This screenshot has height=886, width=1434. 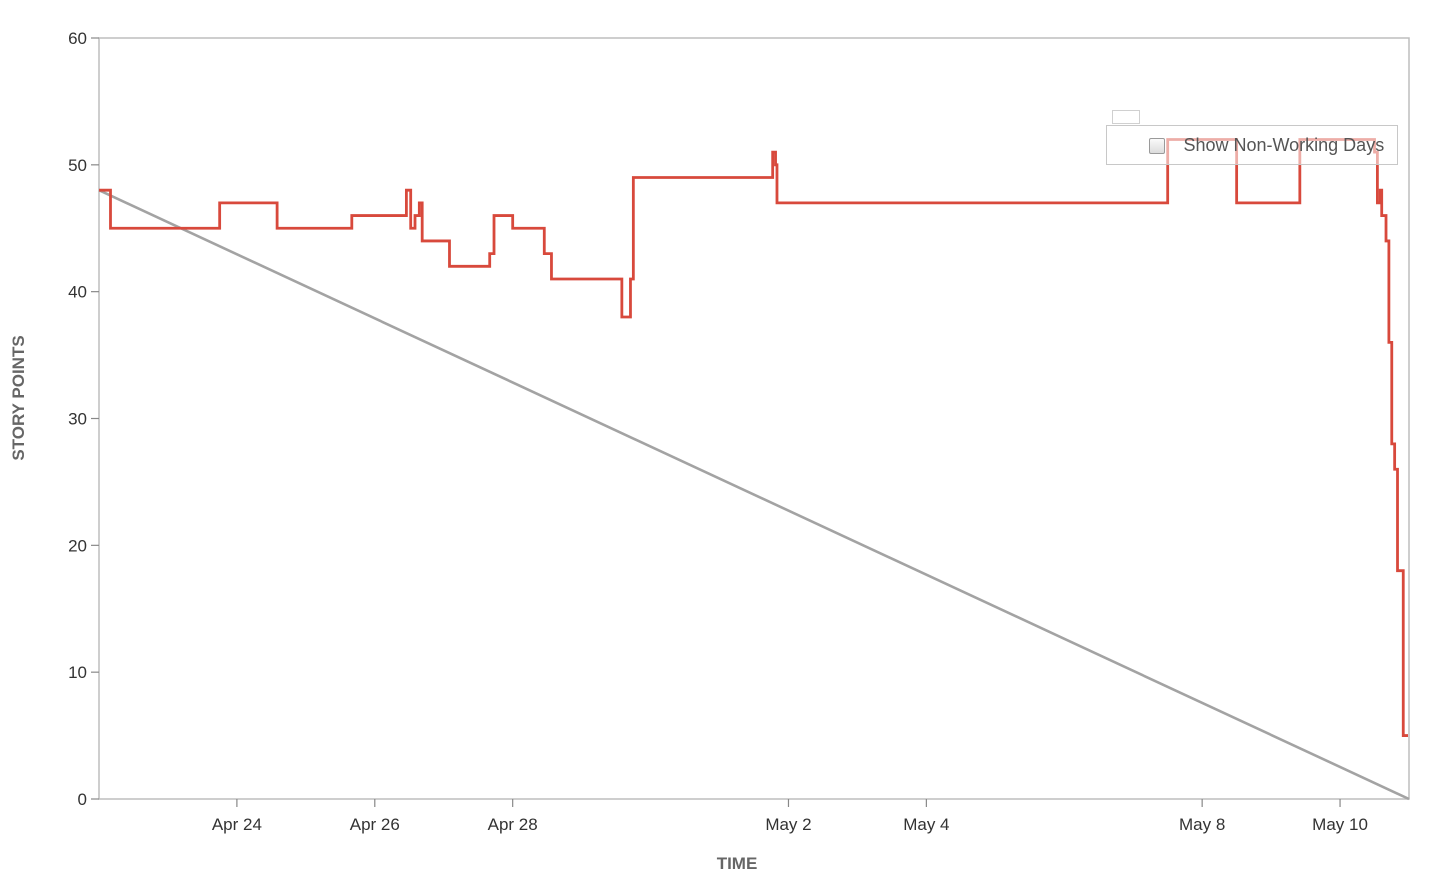 I want to click on legend-panel: Show Non-Working Days, so click(x=1252, y=145).